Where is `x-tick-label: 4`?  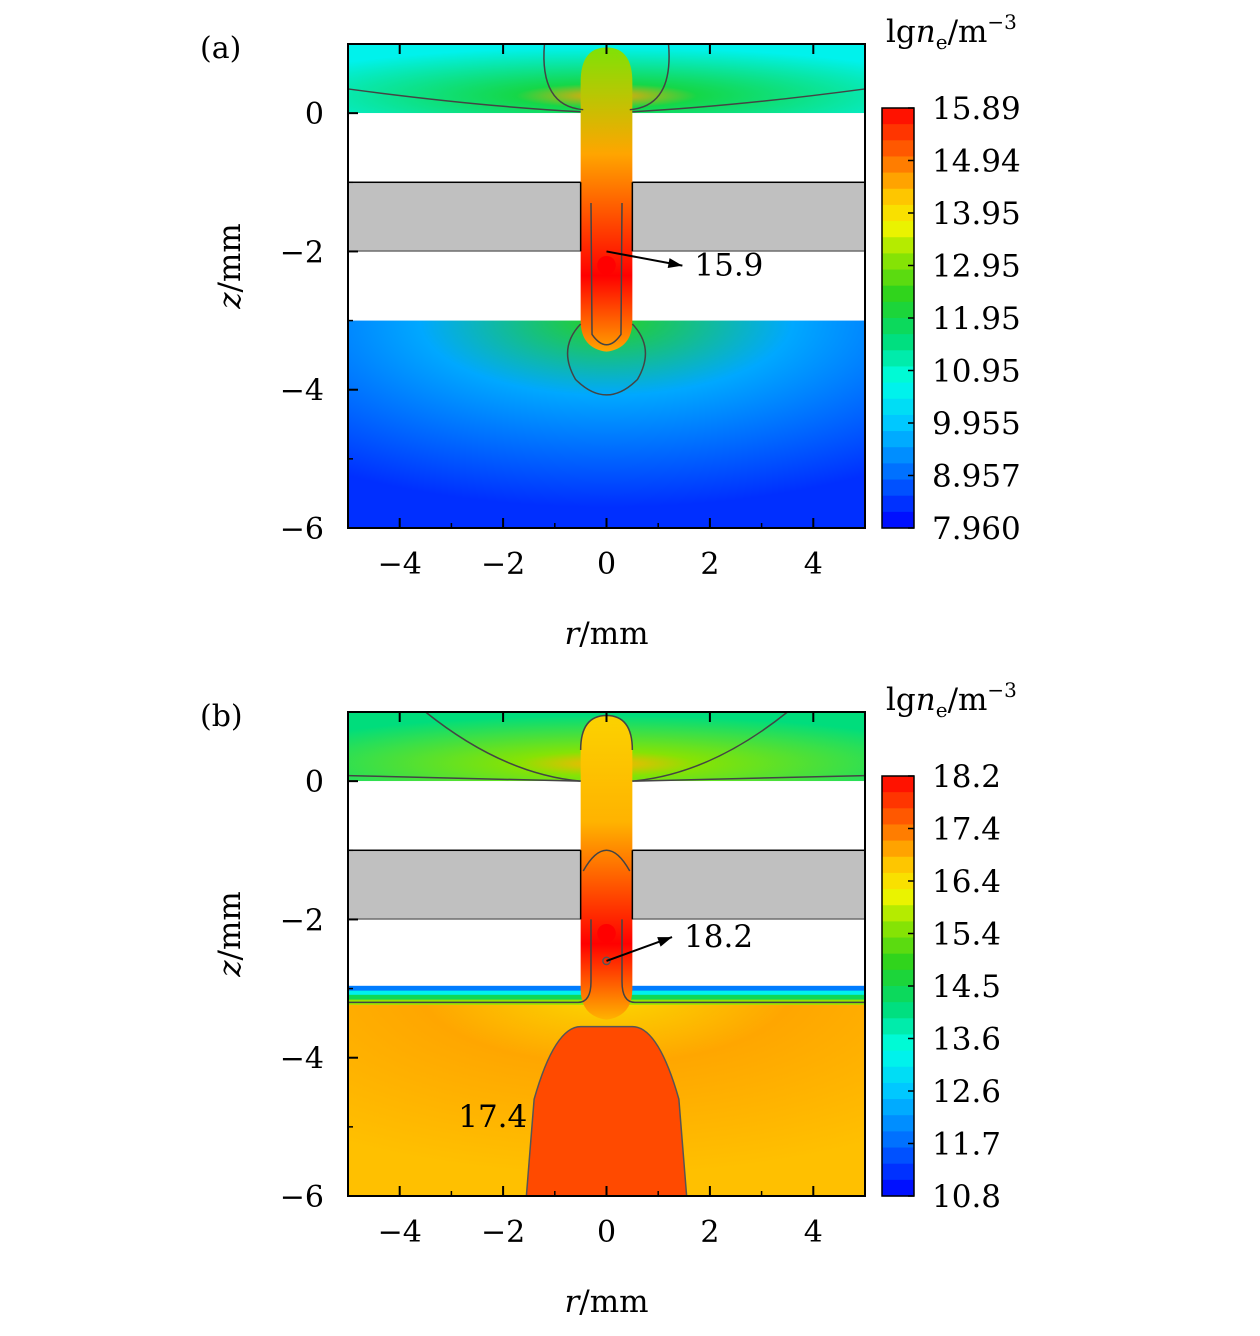 x-tick-label: 4 is located at coordinates (813, 564).